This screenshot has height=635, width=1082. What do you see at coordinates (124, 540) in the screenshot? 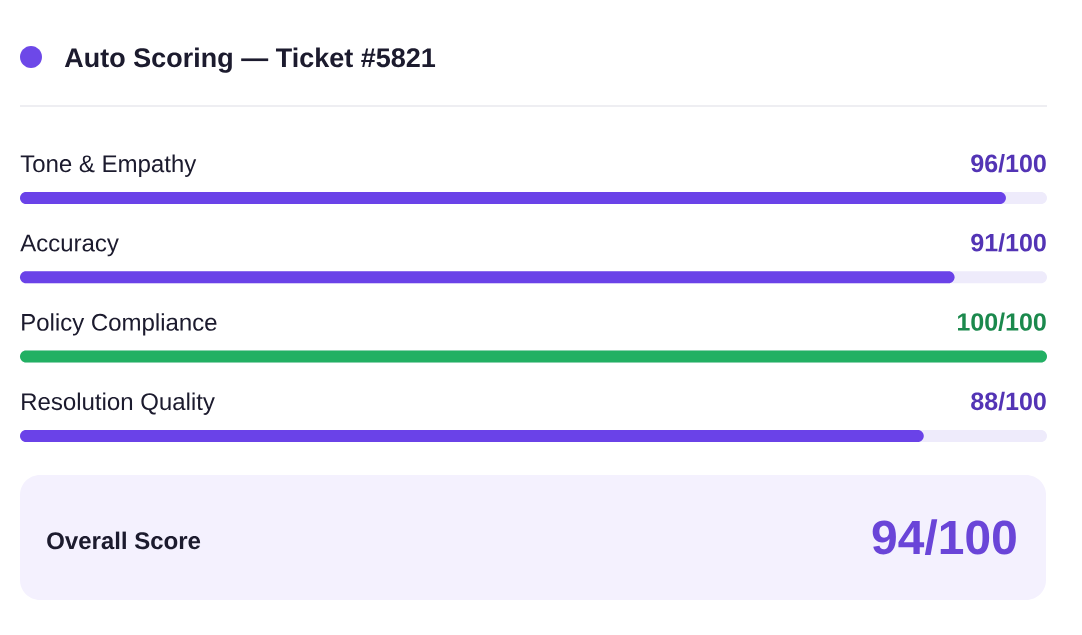
I see `text: Overall Score` at bounding box center [124, 540].